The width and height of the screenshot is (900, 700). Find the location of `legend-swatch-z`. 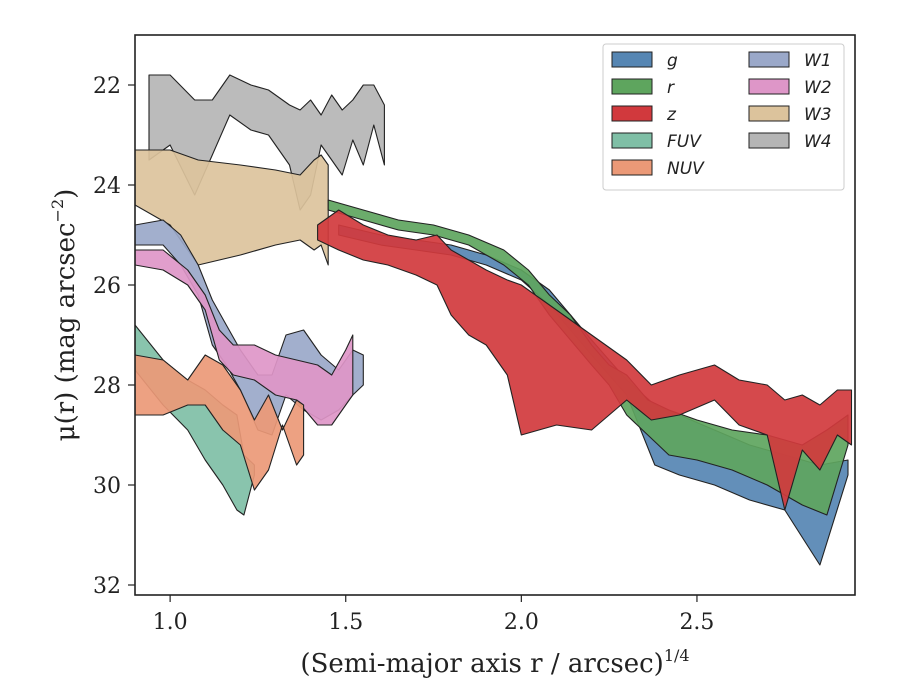

legend-swatch-z is located at coordinates (632, 113).